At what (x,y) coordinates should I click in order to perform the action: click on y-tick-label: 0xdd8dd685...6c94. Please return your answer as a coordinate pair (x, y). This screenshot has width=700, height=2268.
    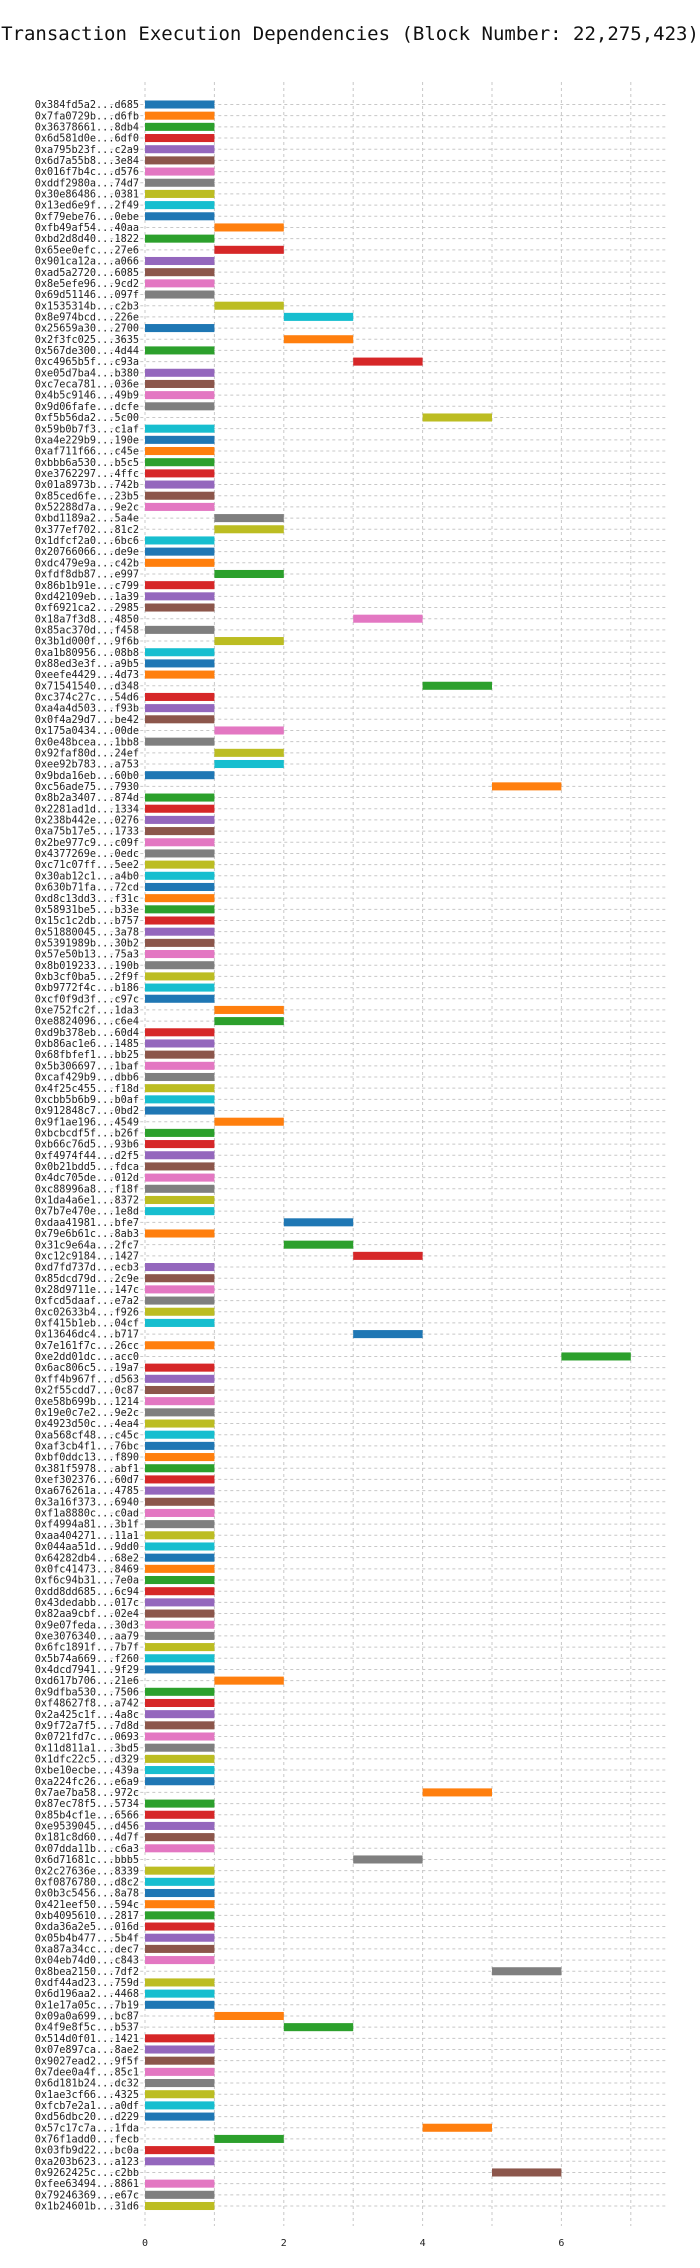
    Looking at the image, I should click on (87, 1592).